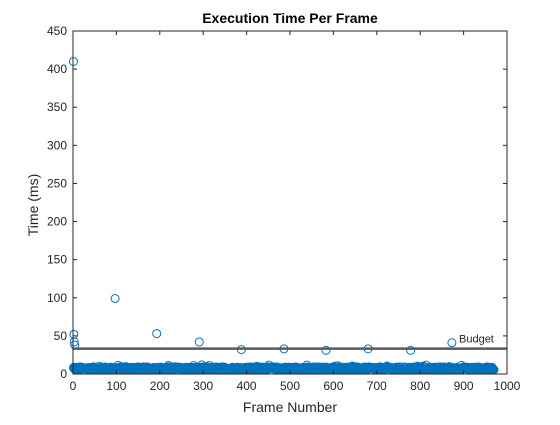  What do you see at coordinates (290, 342) in the screenshot?
I see `budget-annotation: Budget` at bounding box center [290, 342].